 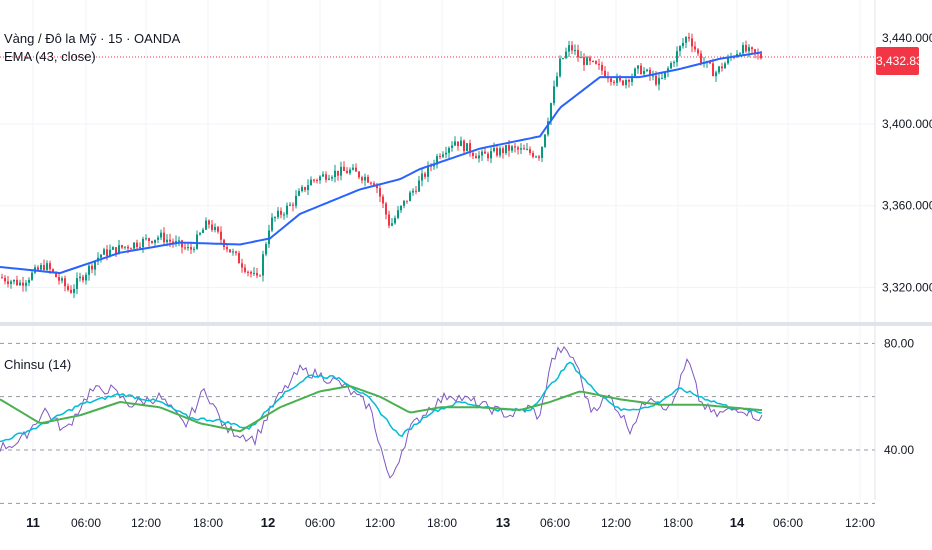 What do you see at coordinates (678, 523) in the screenshot?
I see `time-axis-label: 18:00` at bounding box center [678, 523].